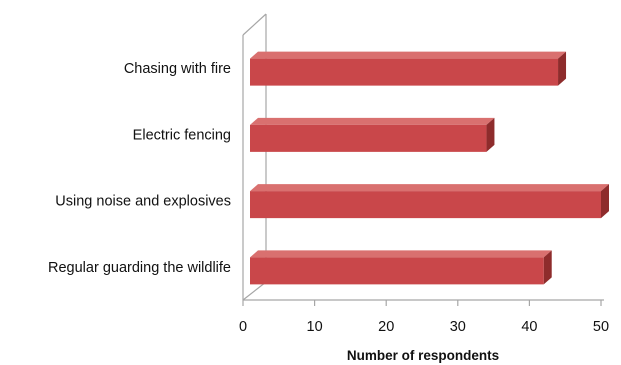 The height and width of the screenshot is (365, 621). What do you see at coordinates (254, 24) in the screenshot?
I see `axis-top-diagonal` at bounding box center [254, 24].